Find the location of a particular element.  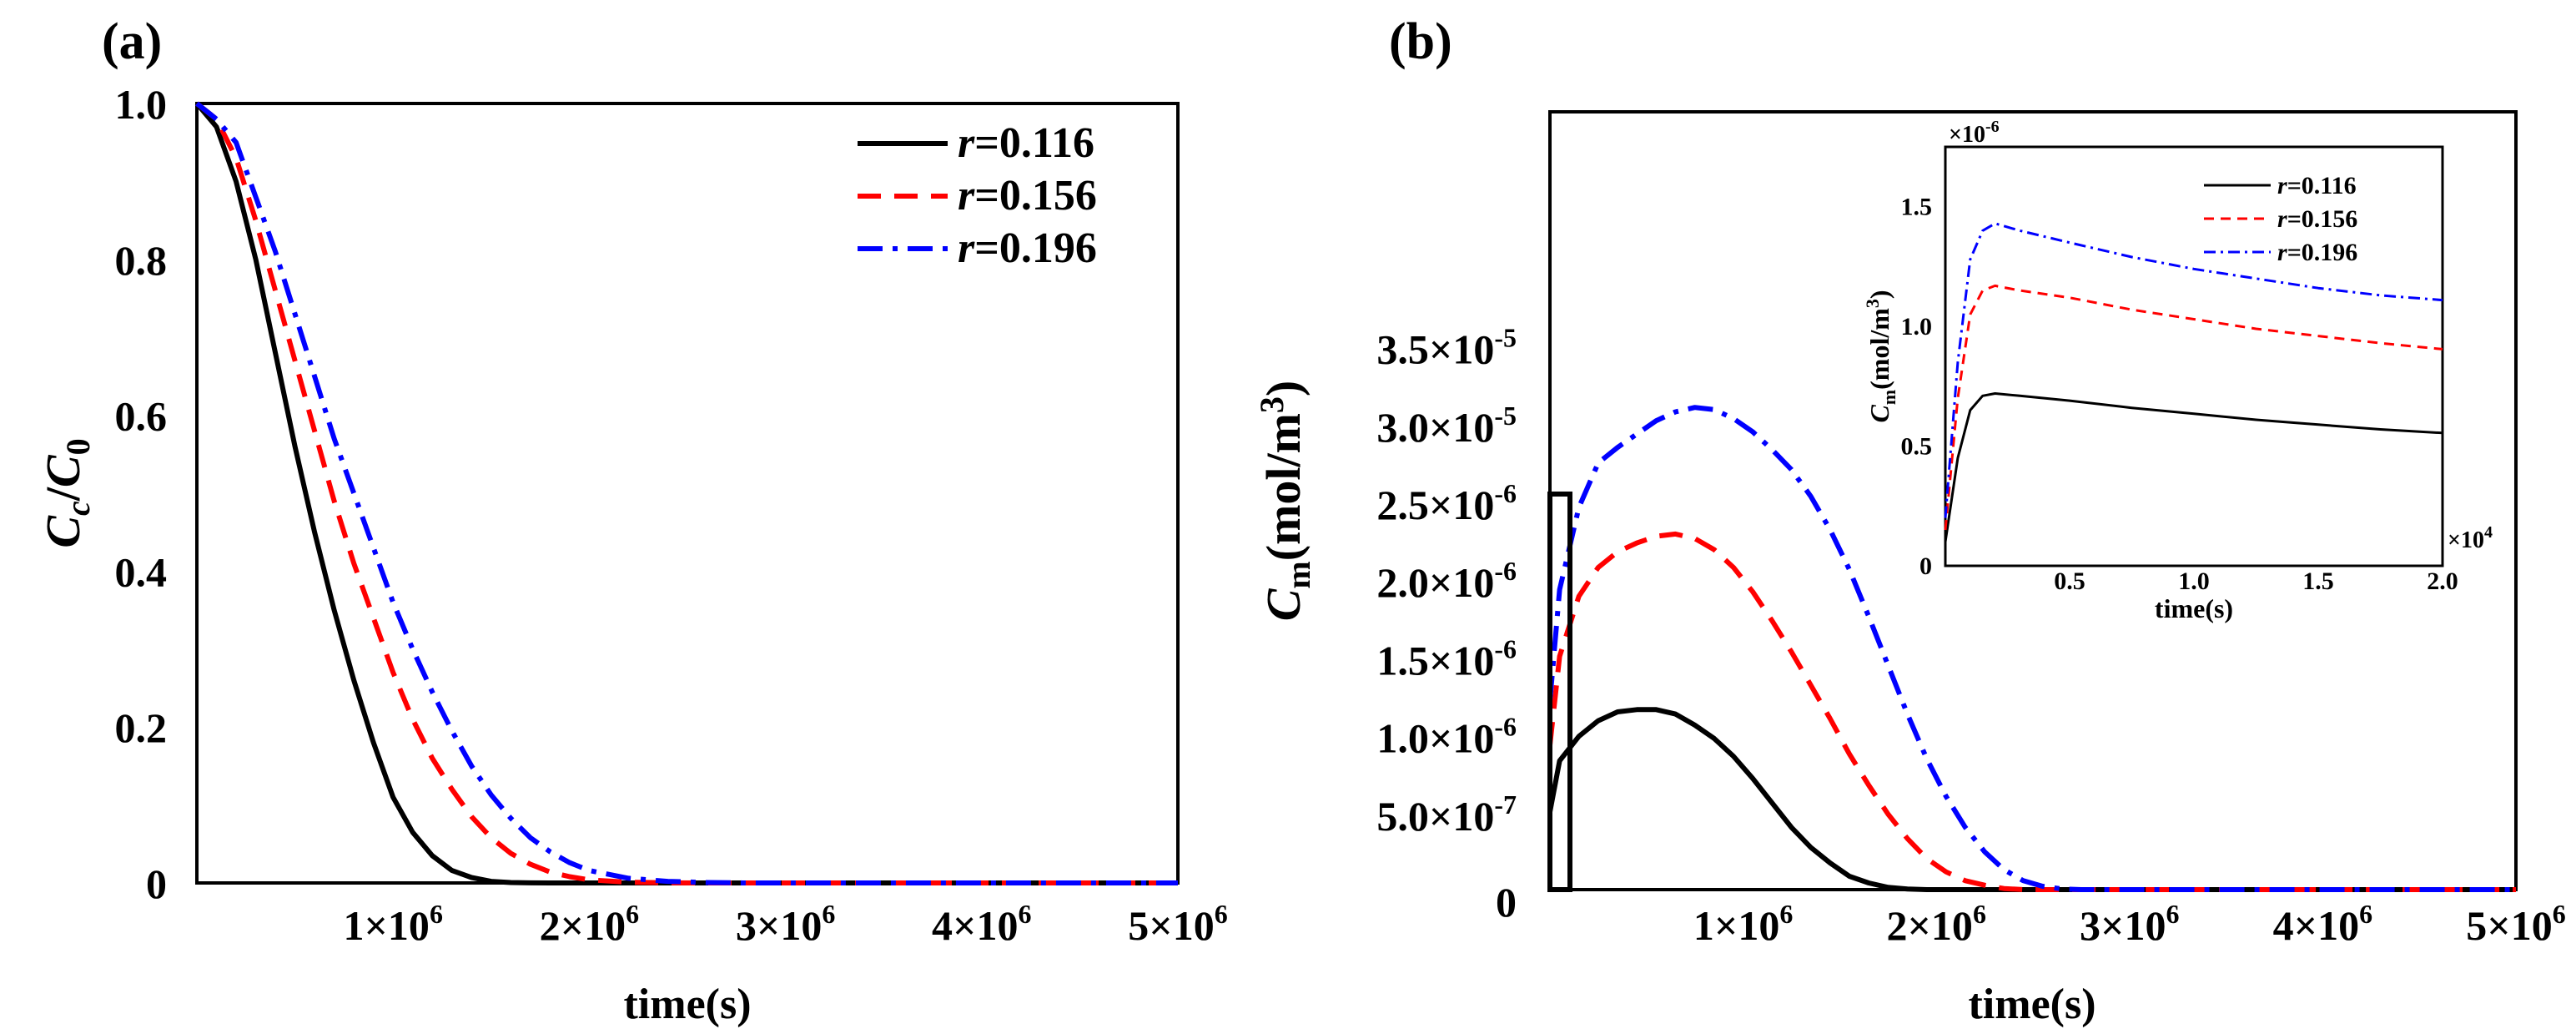

panel-b-series-line-r-0.156 is located at coordinates (2031, 711).